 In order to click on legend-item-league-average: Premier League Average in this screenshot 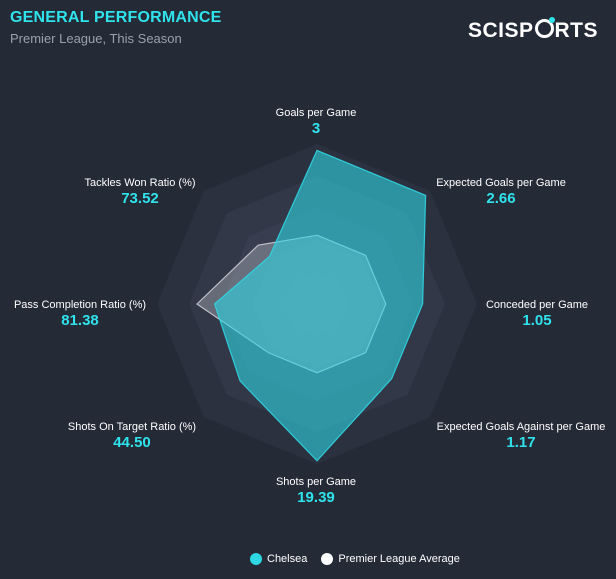, I will do `click(390, 559)`.